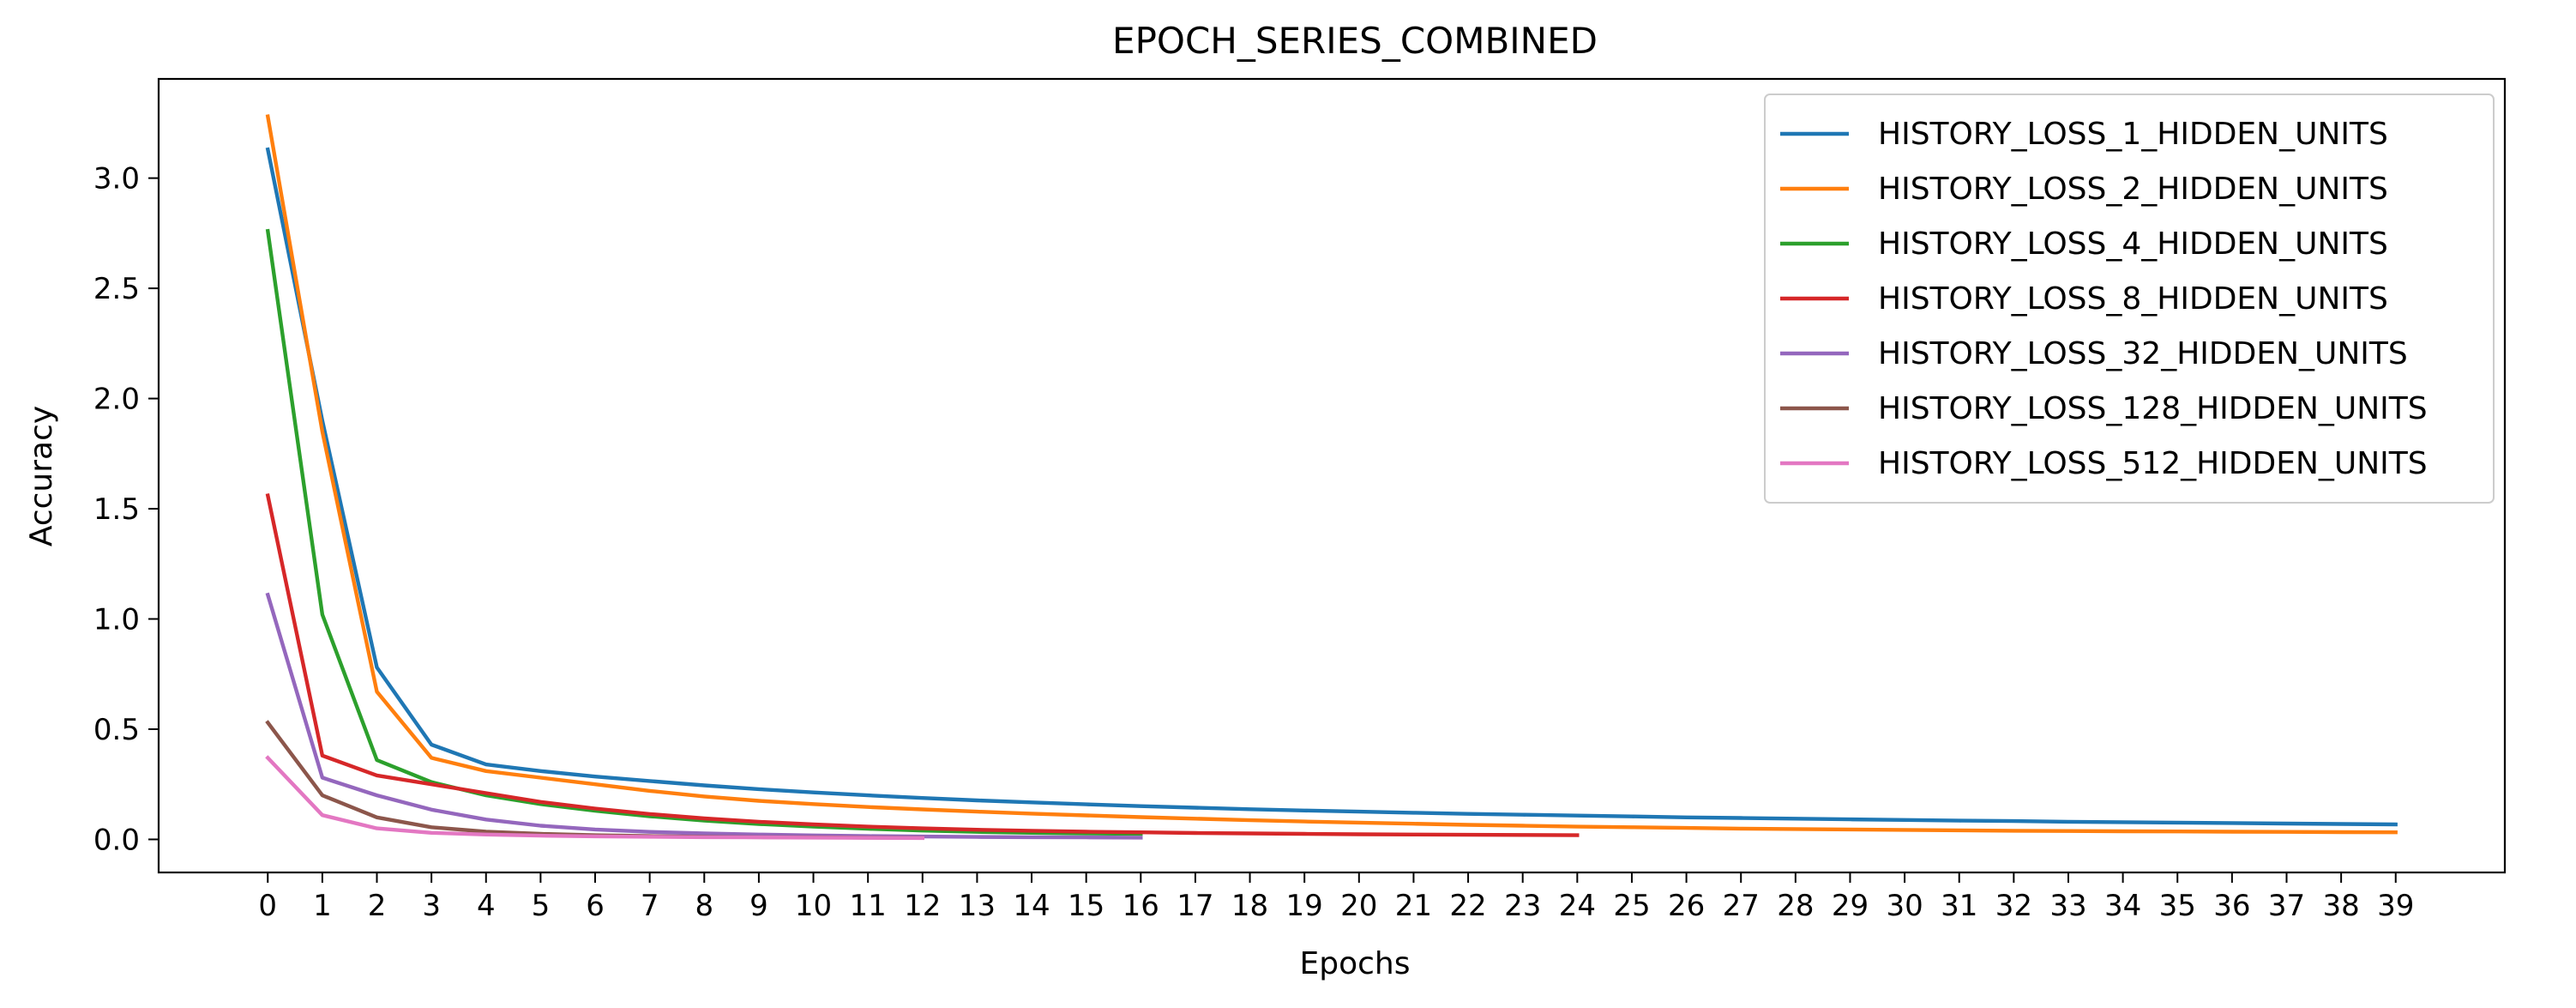  What do you see at coordinates (117, 289) in the screenshot?
I see `y-tick-label: 2.5` at bounding box center [117, 289].